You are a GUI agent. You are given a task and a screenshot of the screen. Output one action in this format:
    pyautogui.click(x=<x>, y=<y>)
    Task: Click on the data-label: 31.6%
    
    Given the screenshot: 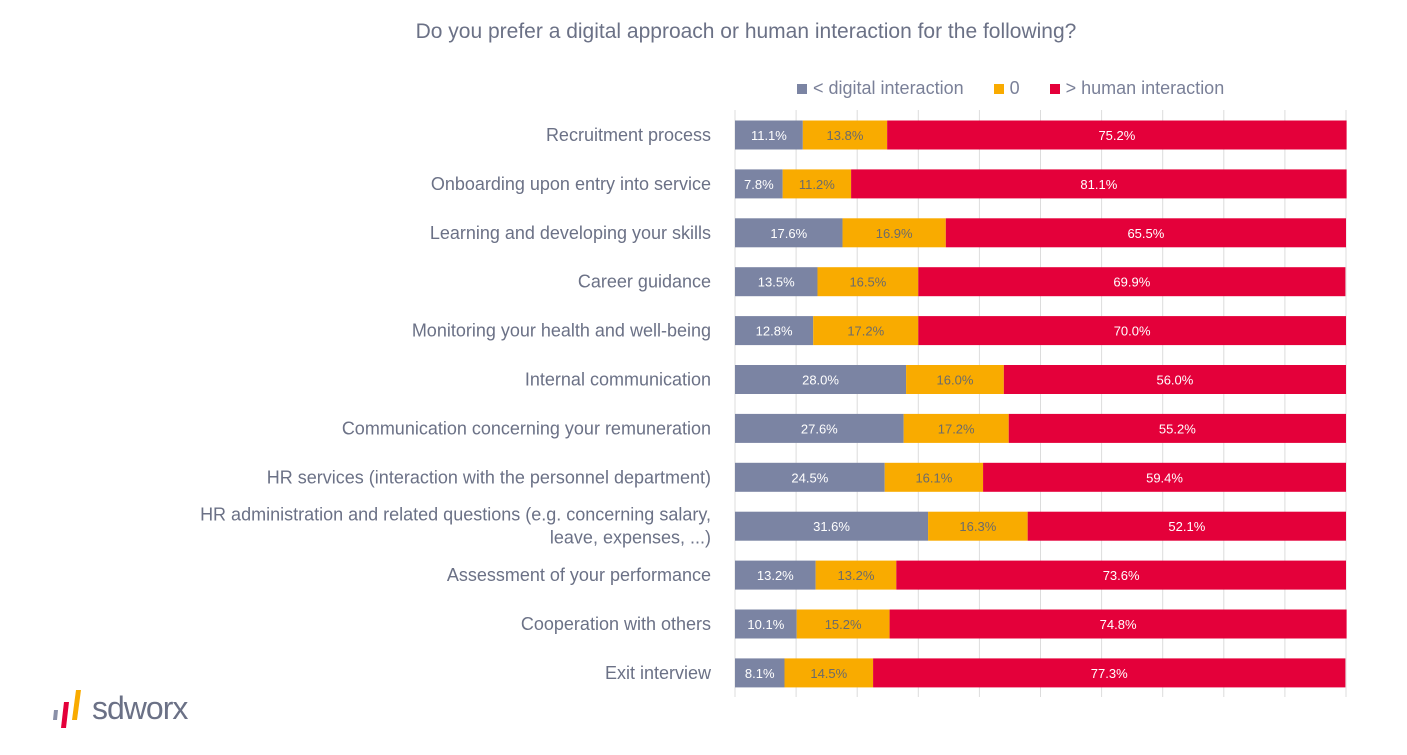 What is the action you would take?
    pyautogui.click(x=831, y=526)
    